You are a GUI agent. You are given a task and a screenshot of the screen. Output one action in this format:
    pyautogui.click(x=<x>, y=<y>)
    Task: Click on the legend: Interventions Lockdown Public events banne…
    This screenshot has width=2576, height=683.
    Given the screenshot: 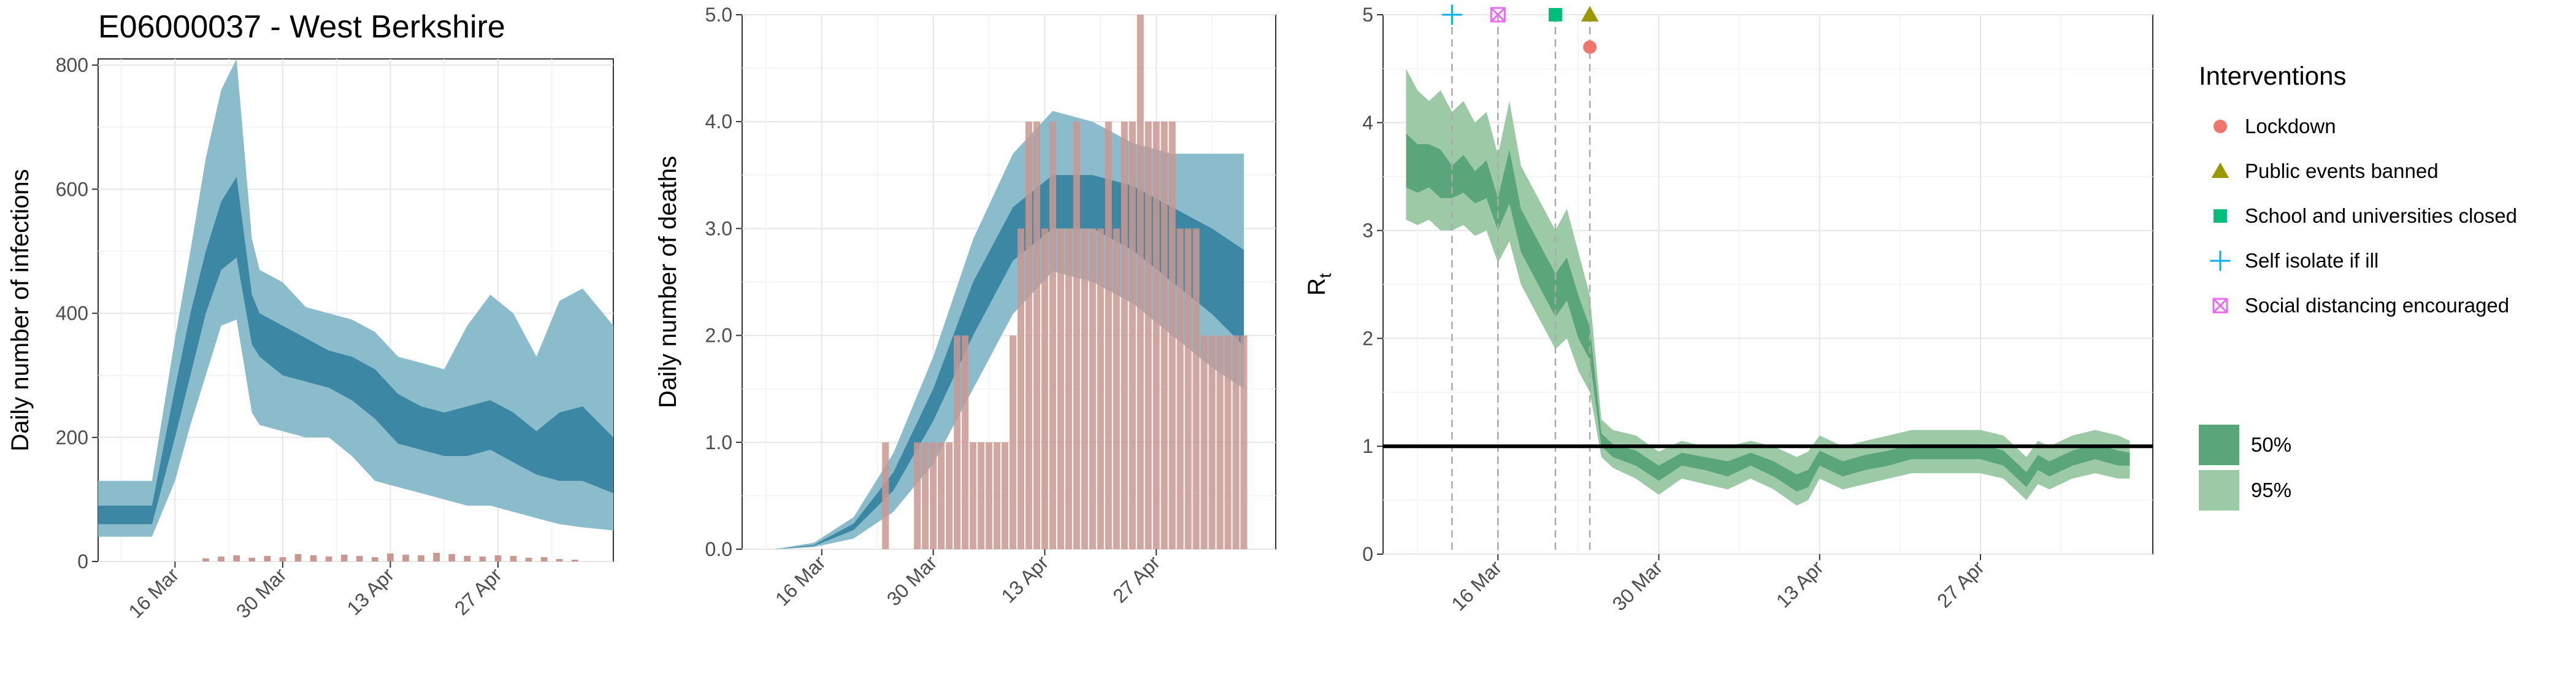 What is the action you would take?
    pyautogui.click(x=2358, y=286)
    